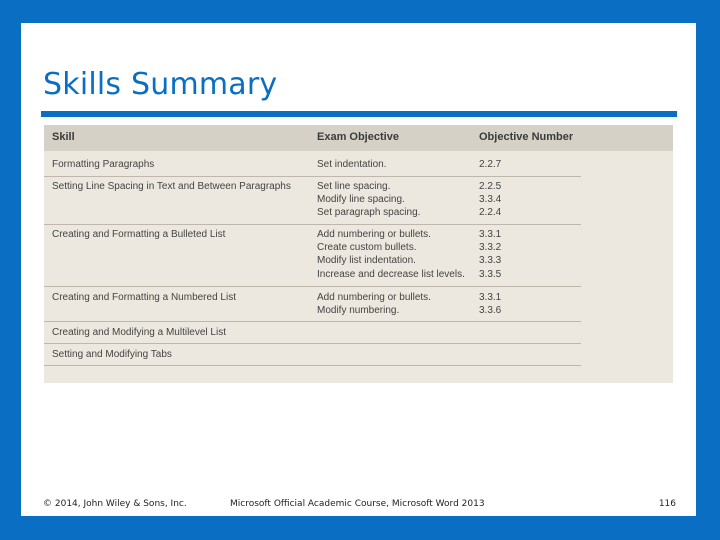 The image size is (720, 540). What do you see at coordinates (63, 137) in the screenshot?
I see `header-skill: Skill` at bounding box center [63, 137].